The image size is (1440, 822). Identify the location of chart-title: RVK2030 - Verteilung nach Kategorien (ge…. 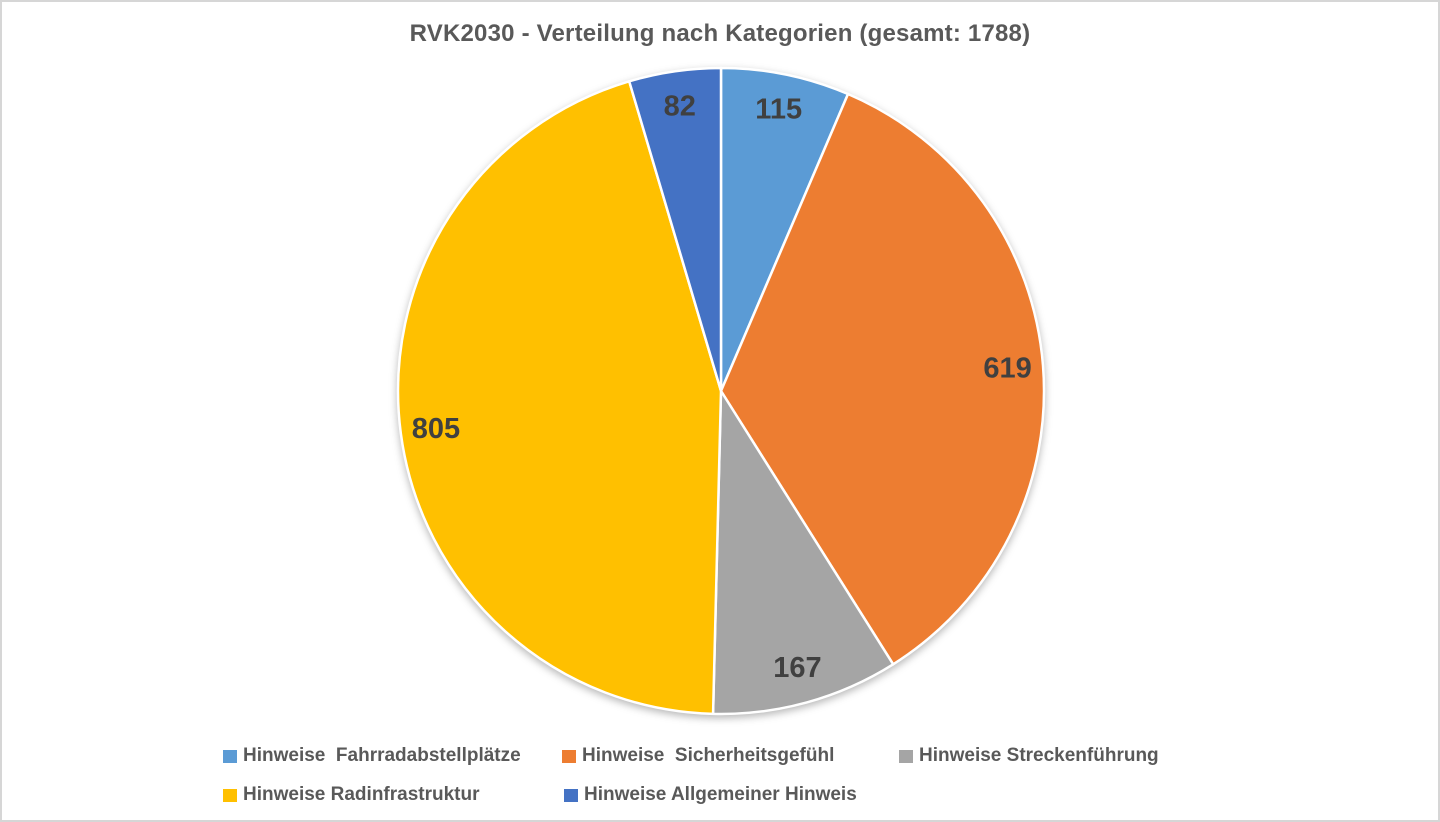
(720, 33).